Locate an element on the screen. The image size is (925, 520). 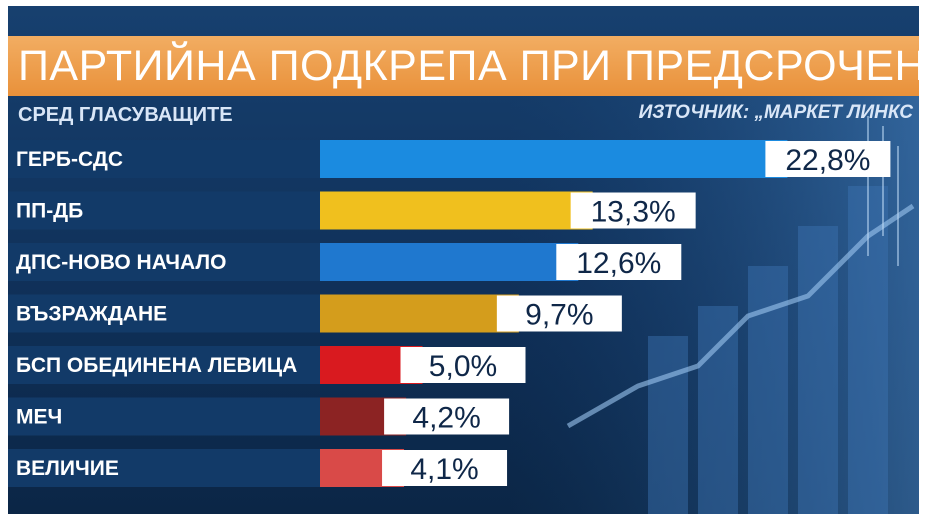
category-label: ВЪЗРАЖДАНЕ is located at coordinates (91, 314).